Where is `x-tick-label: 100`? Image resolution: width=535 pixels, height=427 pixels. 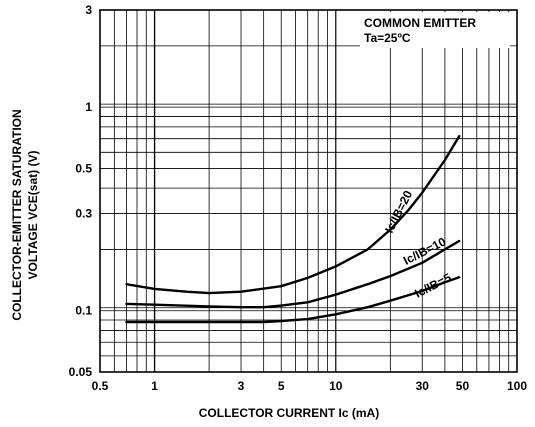
x-tick-label: 100 is located at coordinates (517, 386).